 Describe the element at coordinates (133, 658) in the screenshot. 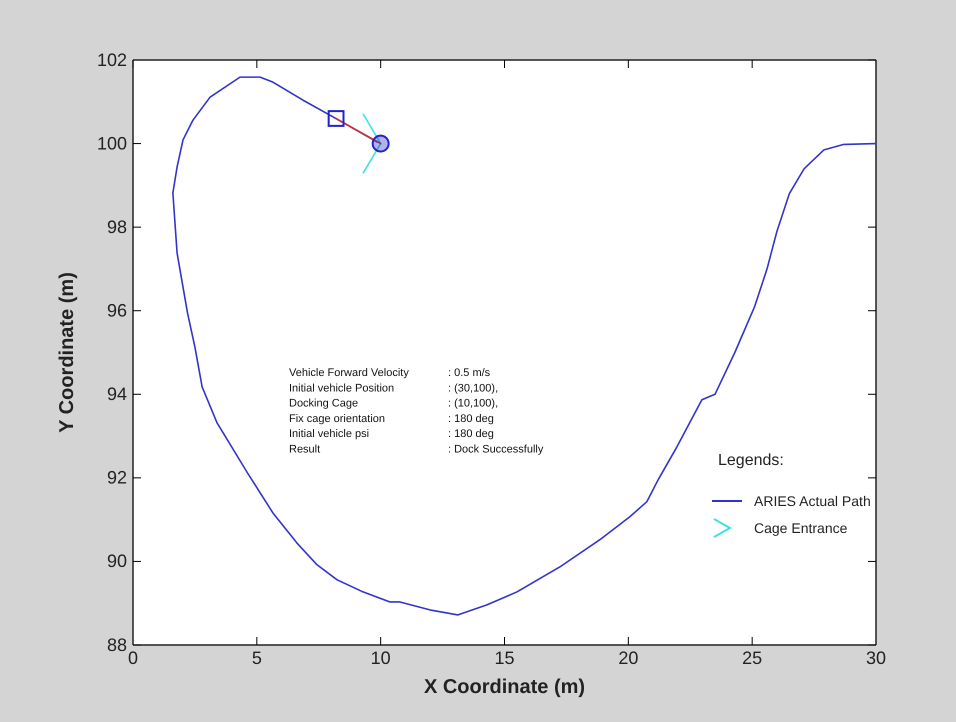

I see `x-tick-label: 0` at that location.